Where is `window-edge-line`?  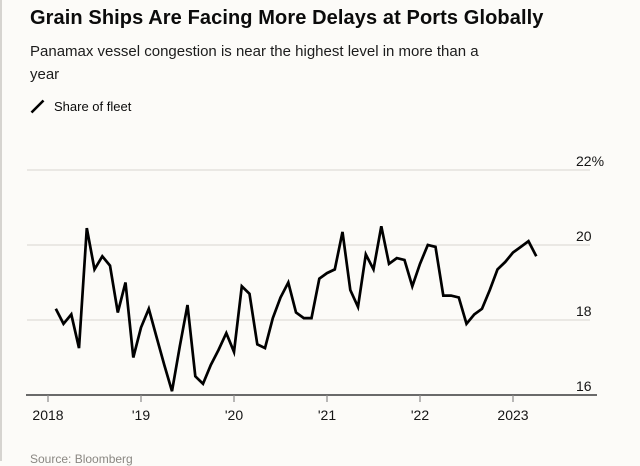 window-edge-line is located at coordinates (1, 230).